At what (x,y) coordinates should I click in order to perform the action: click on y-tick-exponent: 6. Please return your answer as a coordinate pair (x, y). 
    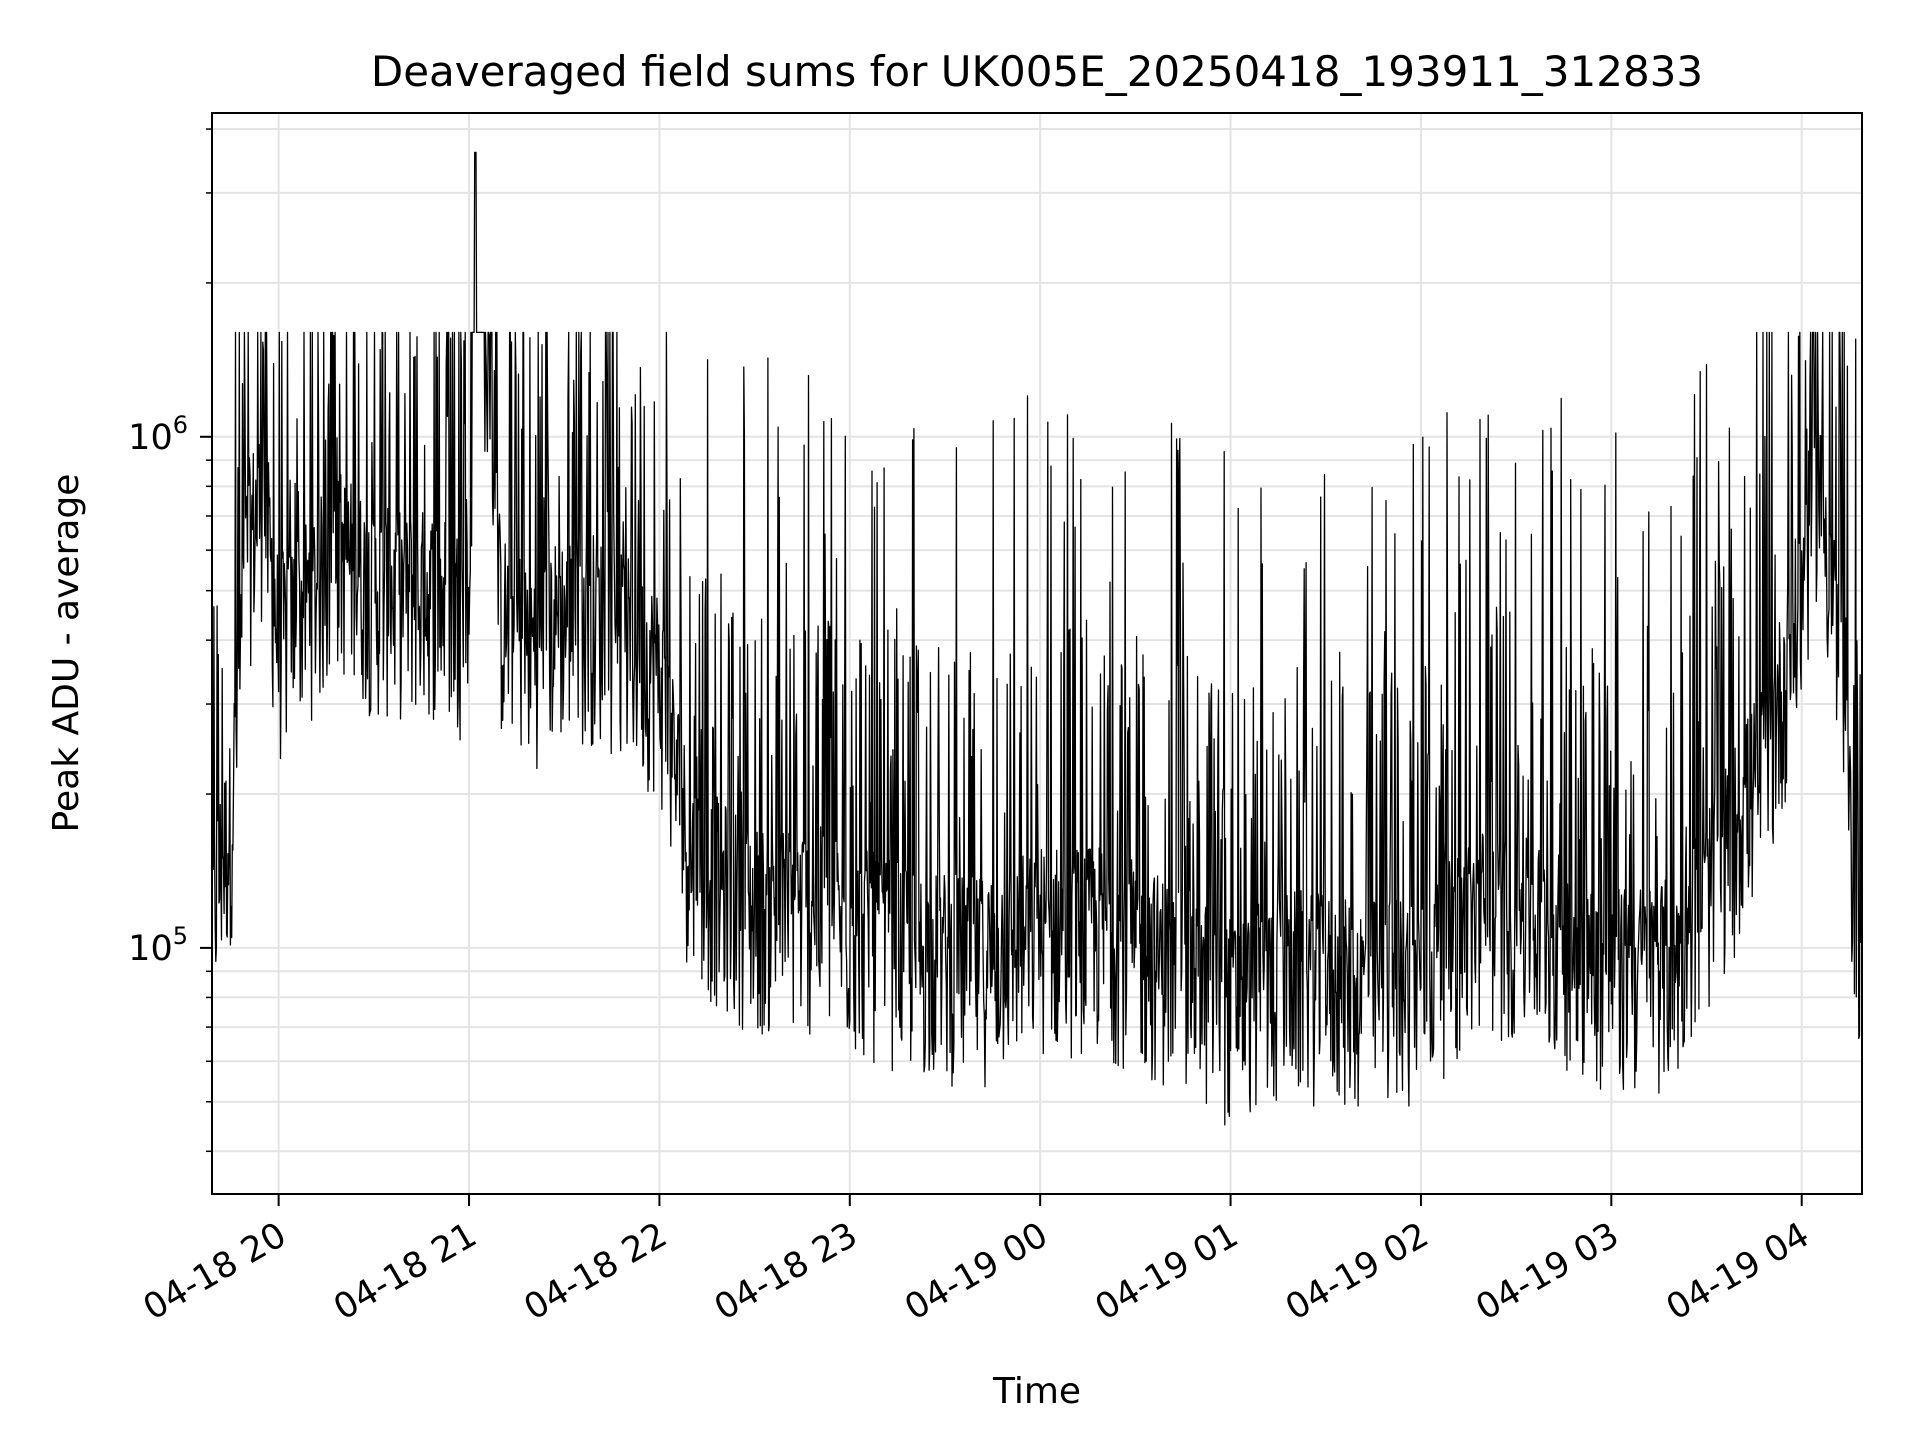
    Looking at the image, I should click on (180, 425).